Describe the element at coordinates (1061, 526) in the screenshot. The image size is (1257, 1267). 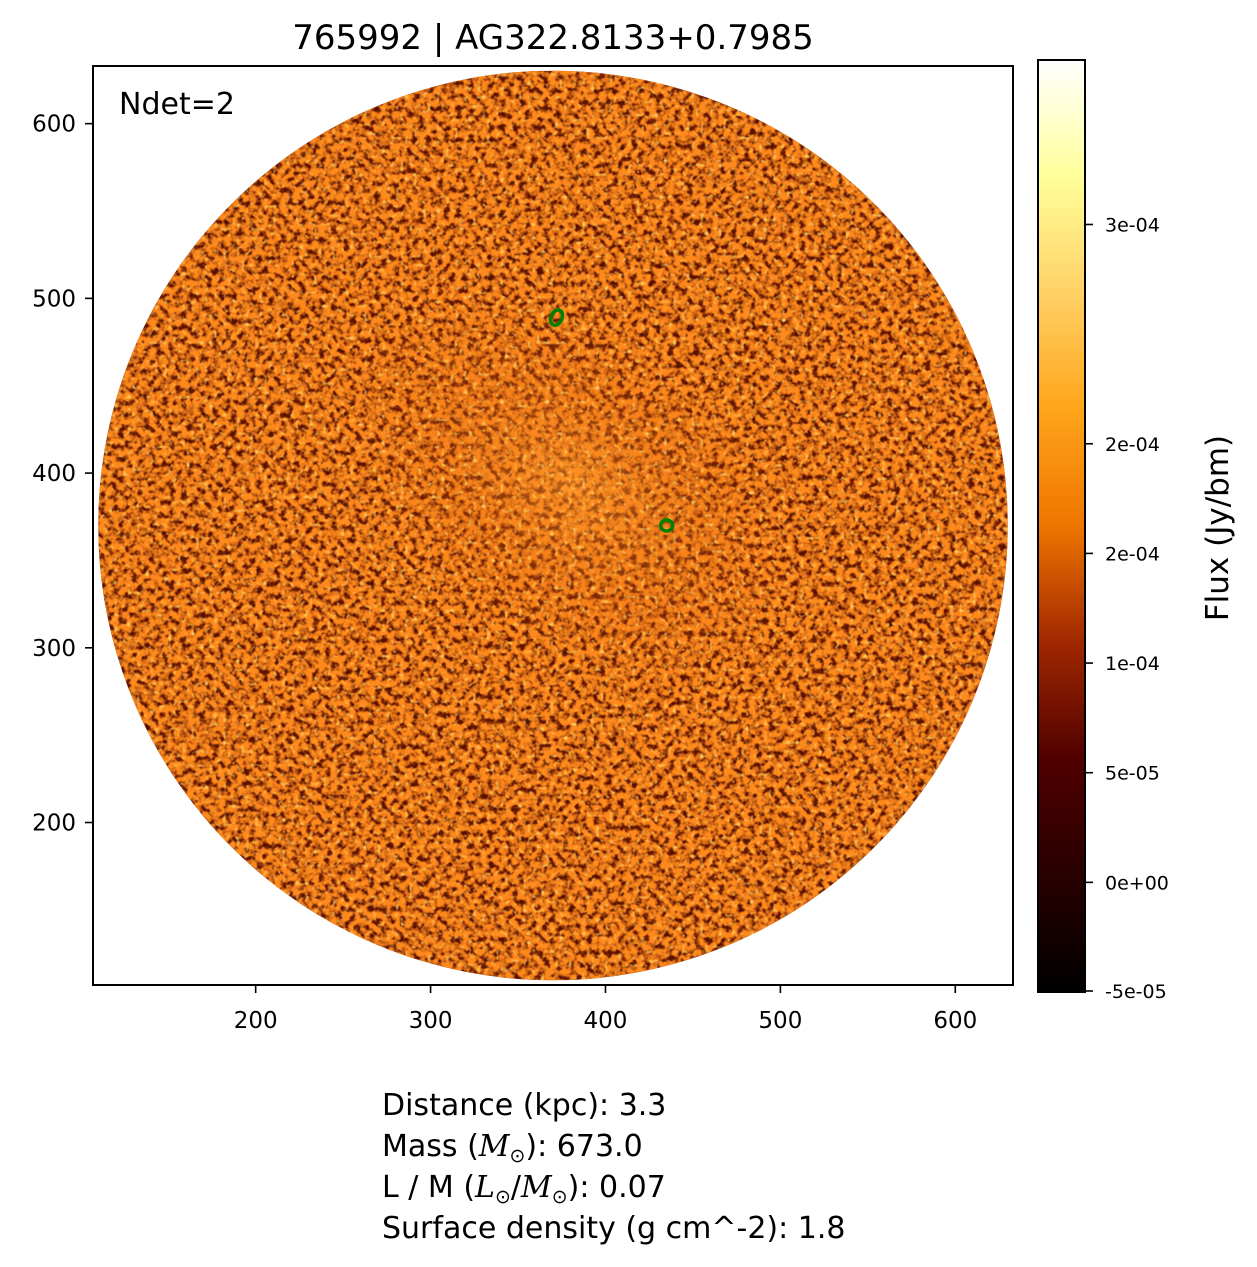
I see `colorbar` at that location.